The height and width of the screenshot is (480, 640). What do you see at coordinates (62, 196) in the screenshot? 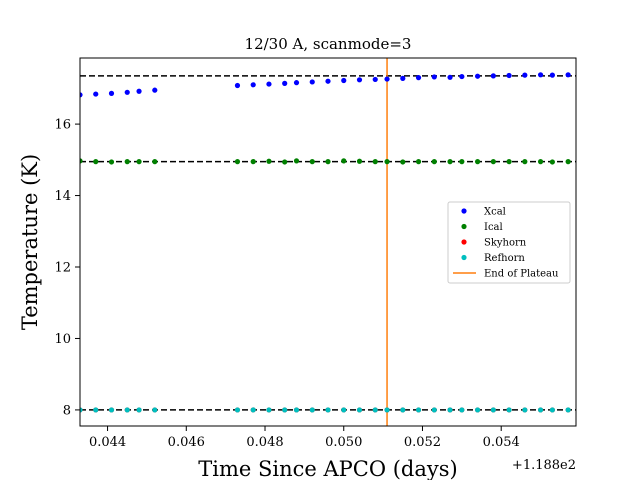
I see `y-tick-label-3: 14` at bounding box center [62, 196].